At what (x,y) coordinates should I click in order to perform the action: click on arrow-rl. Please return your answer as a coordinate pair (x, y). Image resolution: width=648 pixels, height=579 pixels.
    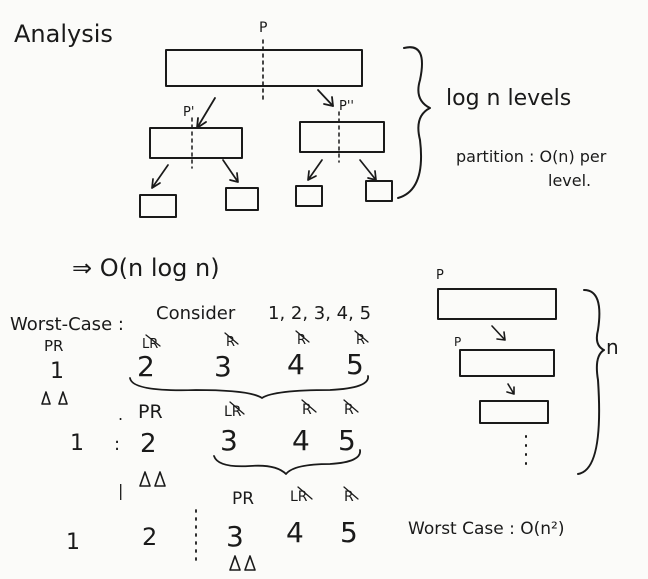
    Looking at the image, I should click on (315, 170).